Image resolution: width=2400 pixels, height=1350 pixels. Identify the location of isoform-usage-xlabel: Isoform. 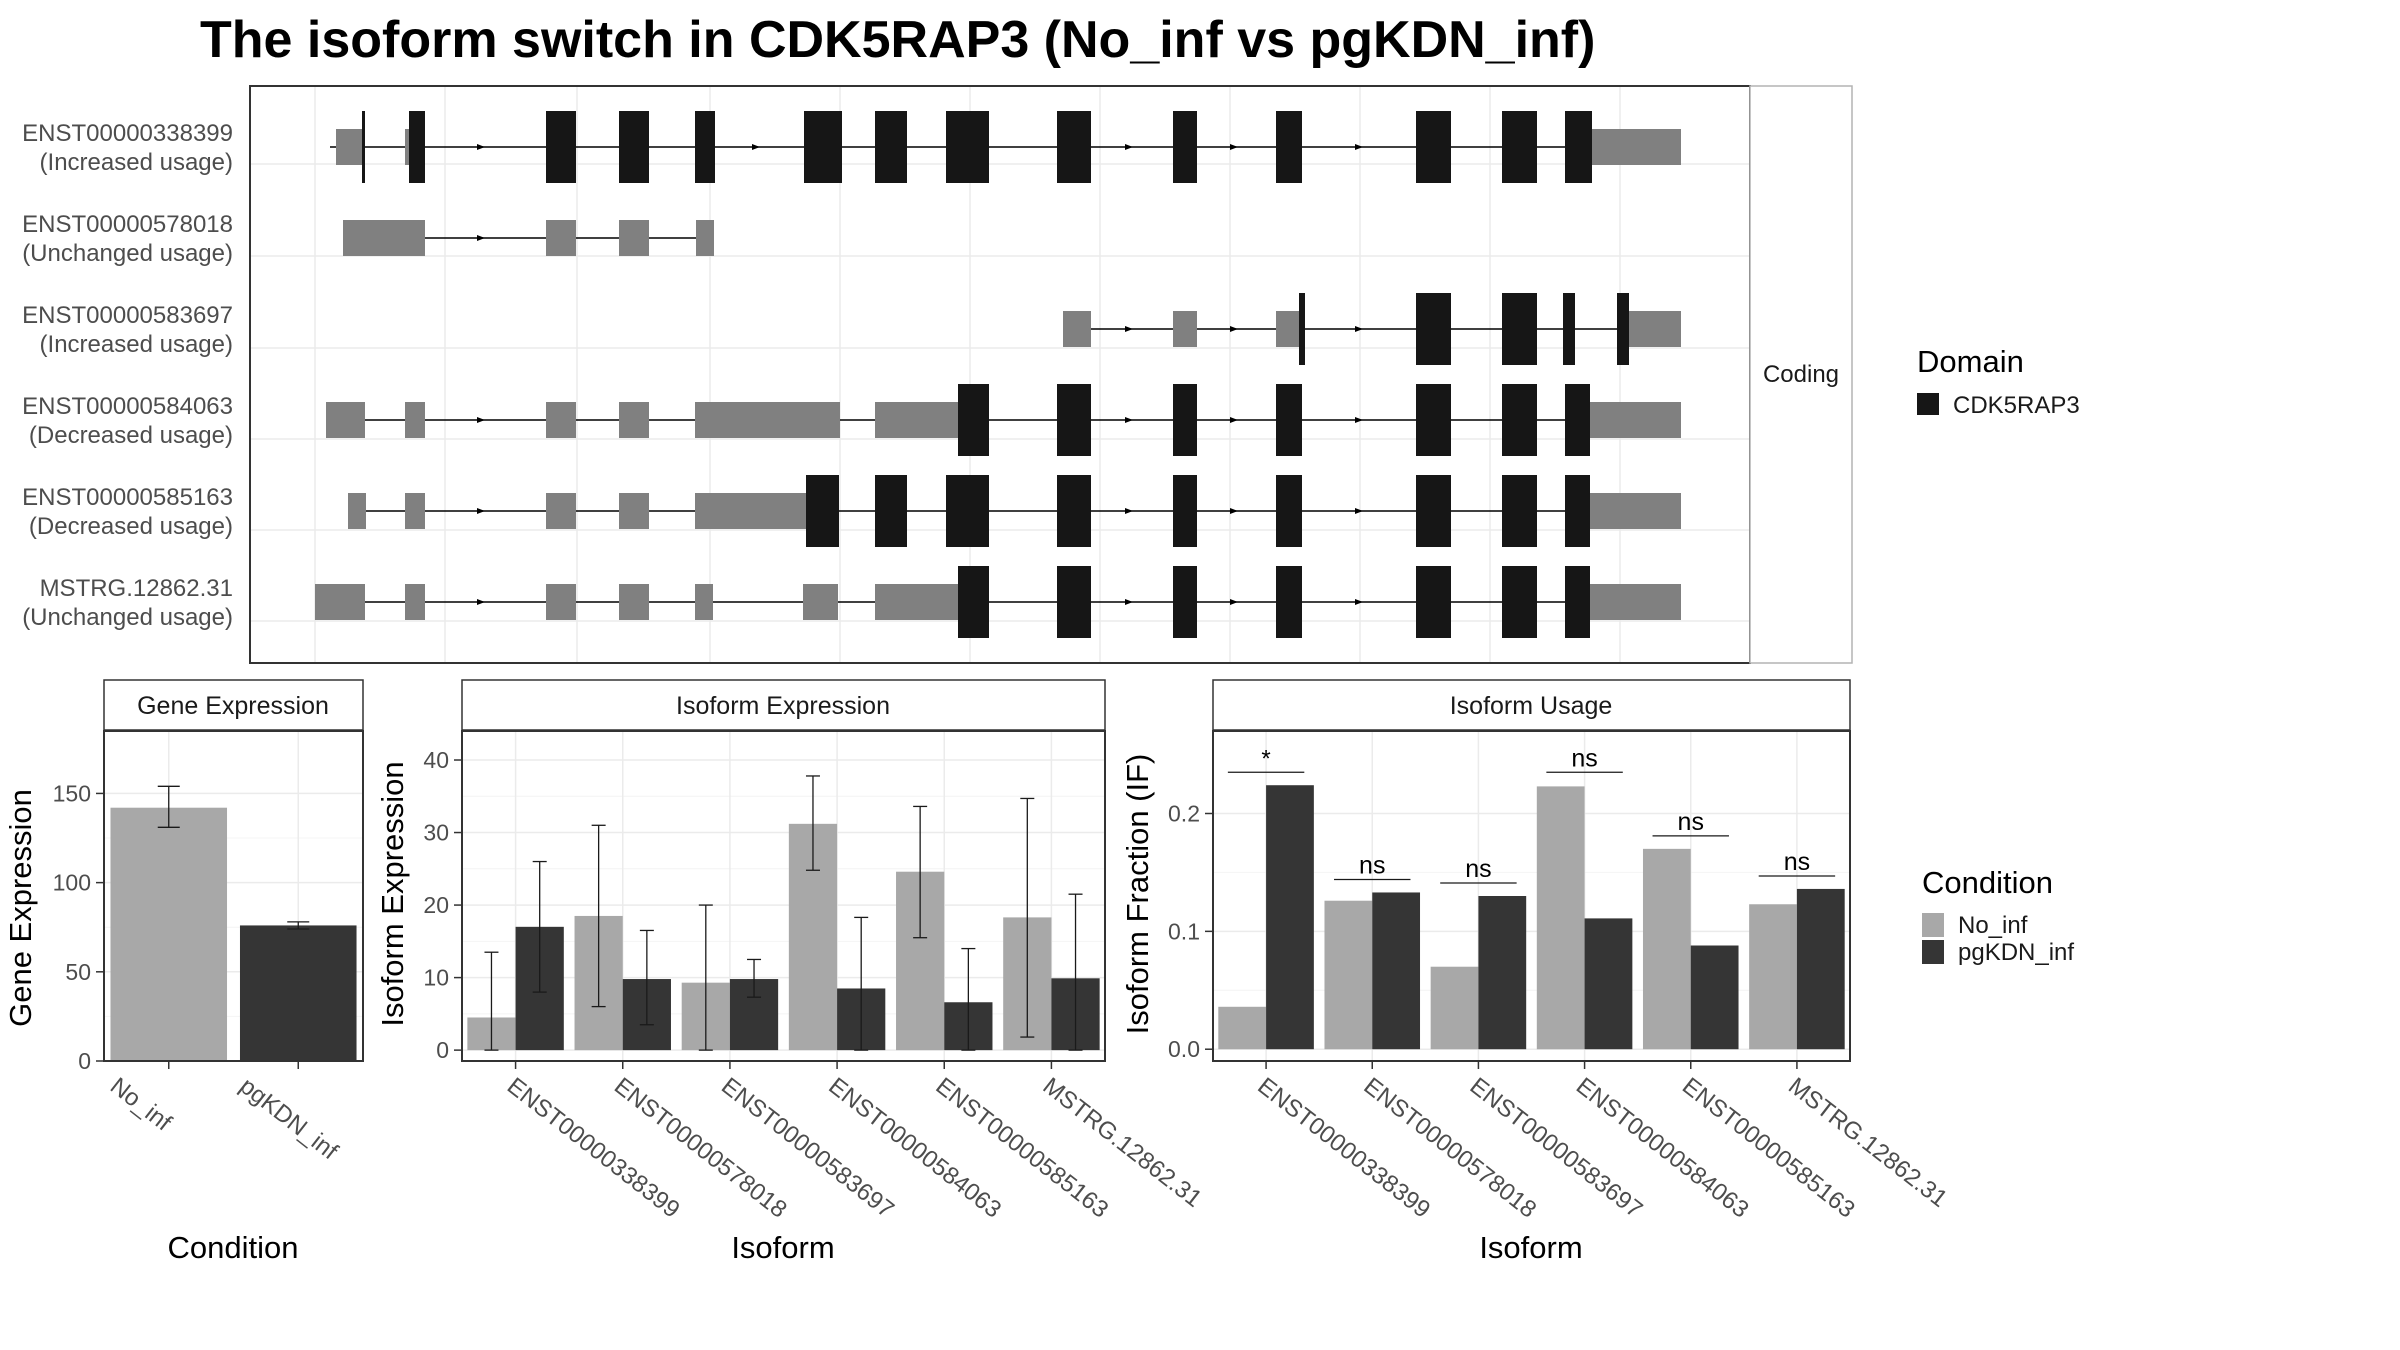
(1530, 1247).